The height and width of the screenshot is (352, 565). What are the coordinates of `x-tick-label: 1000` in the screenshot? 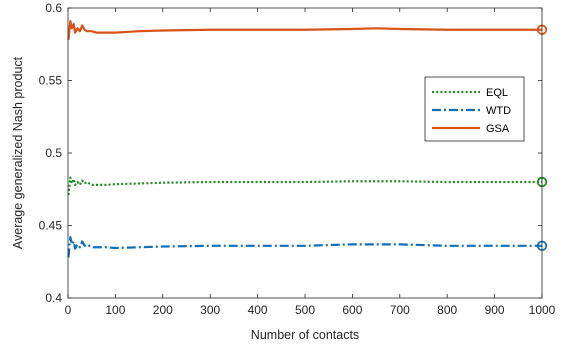 It's located at (542, 310).